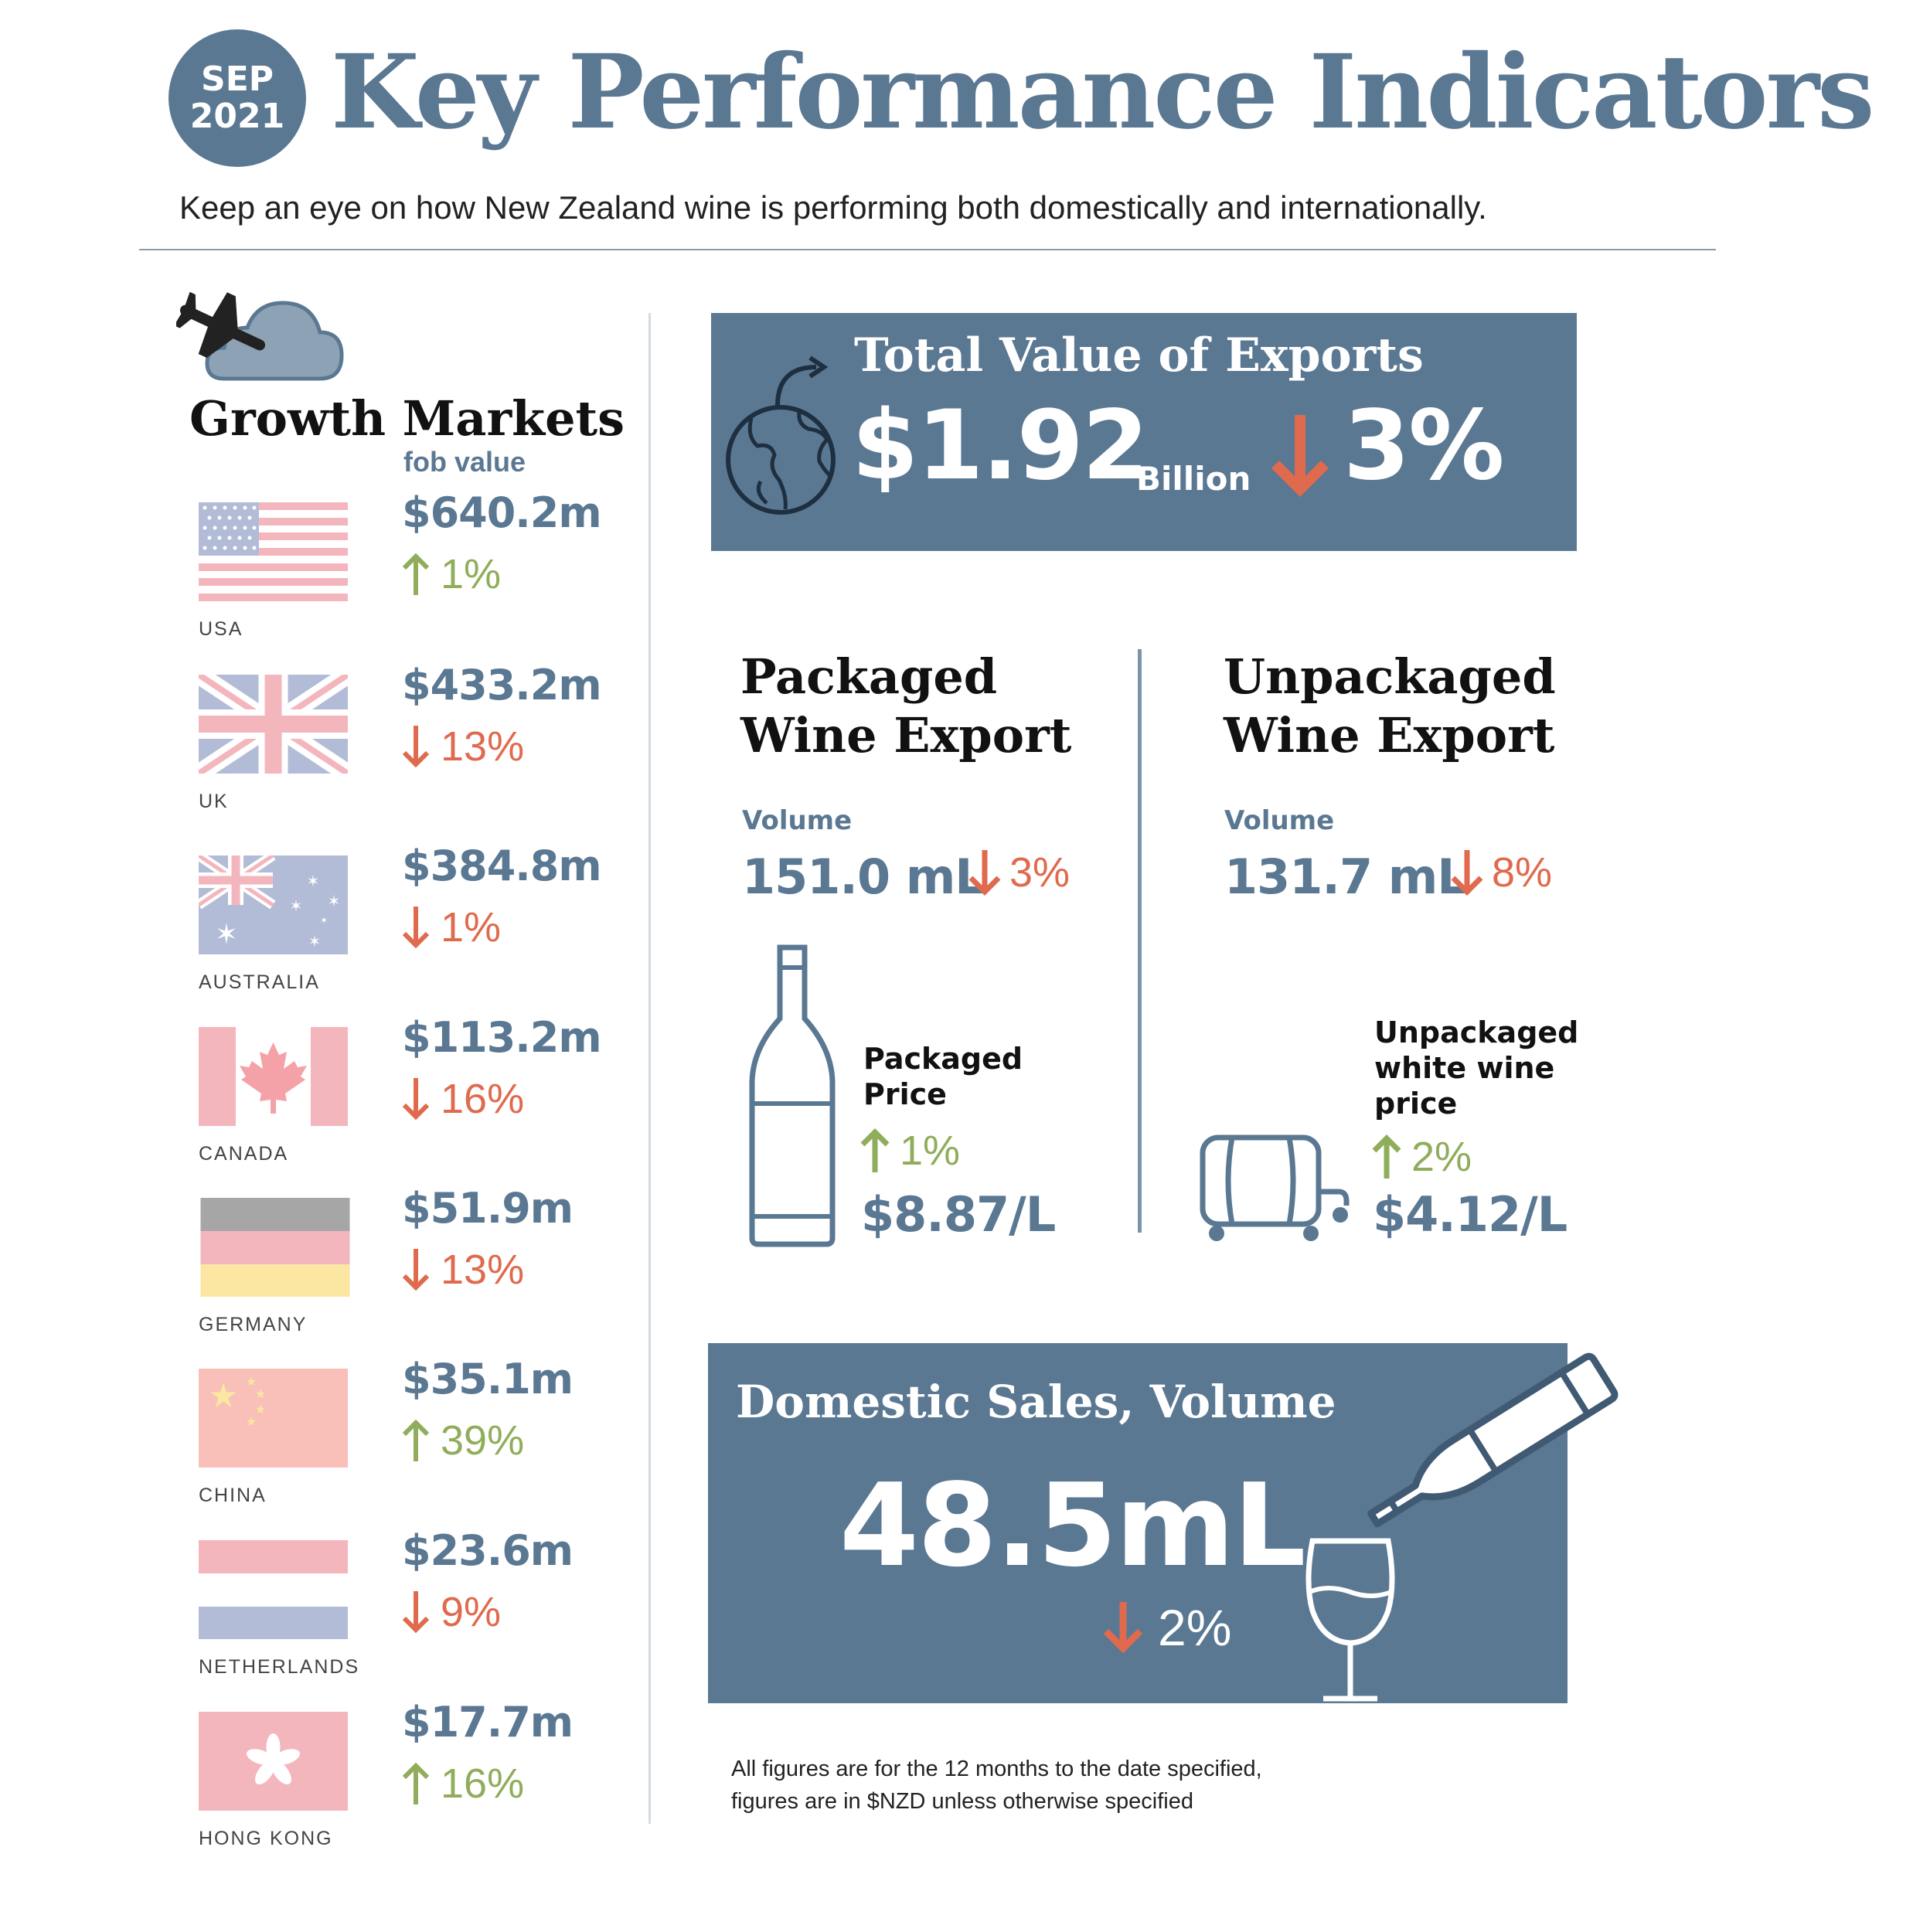 This screenshot has height=1932, width=1913. I want to click on unpackaged-volume-change: 8%, so click(1501, 872).